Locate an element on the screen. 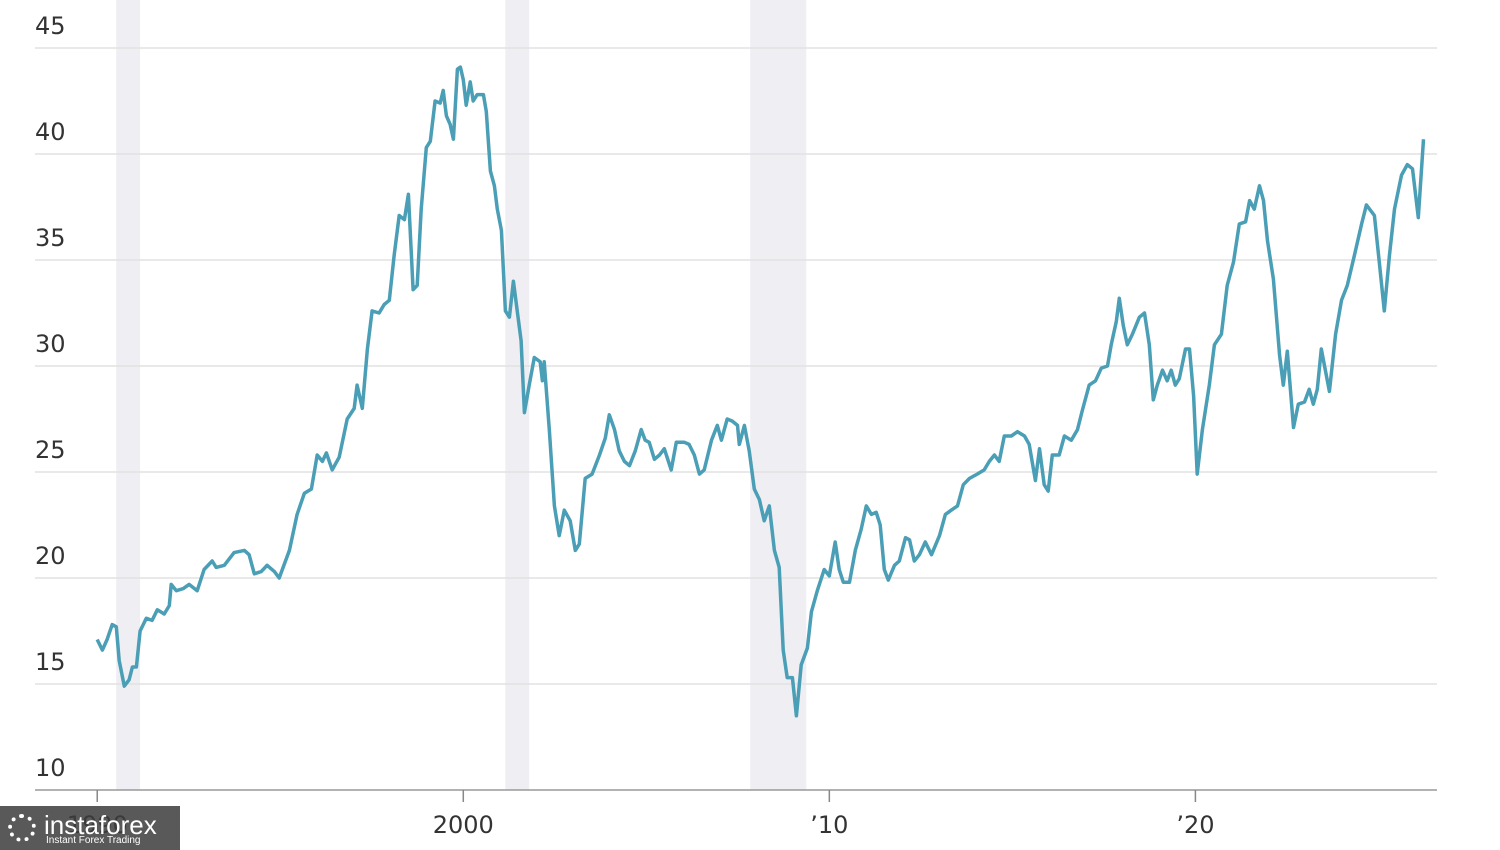 Image resolution: width=1500 pixels, height=850 pixels. x-tick-label: ’20 is located at coordinates (1195, 825).